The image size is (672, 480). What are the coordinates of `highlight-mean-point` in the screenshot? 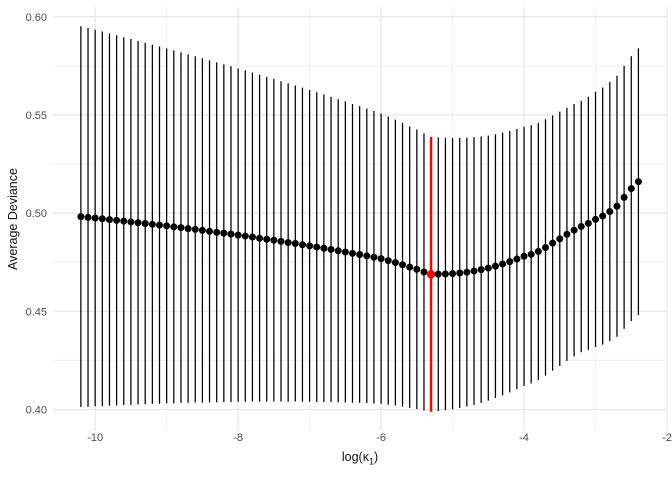 It's located at (431, 274).